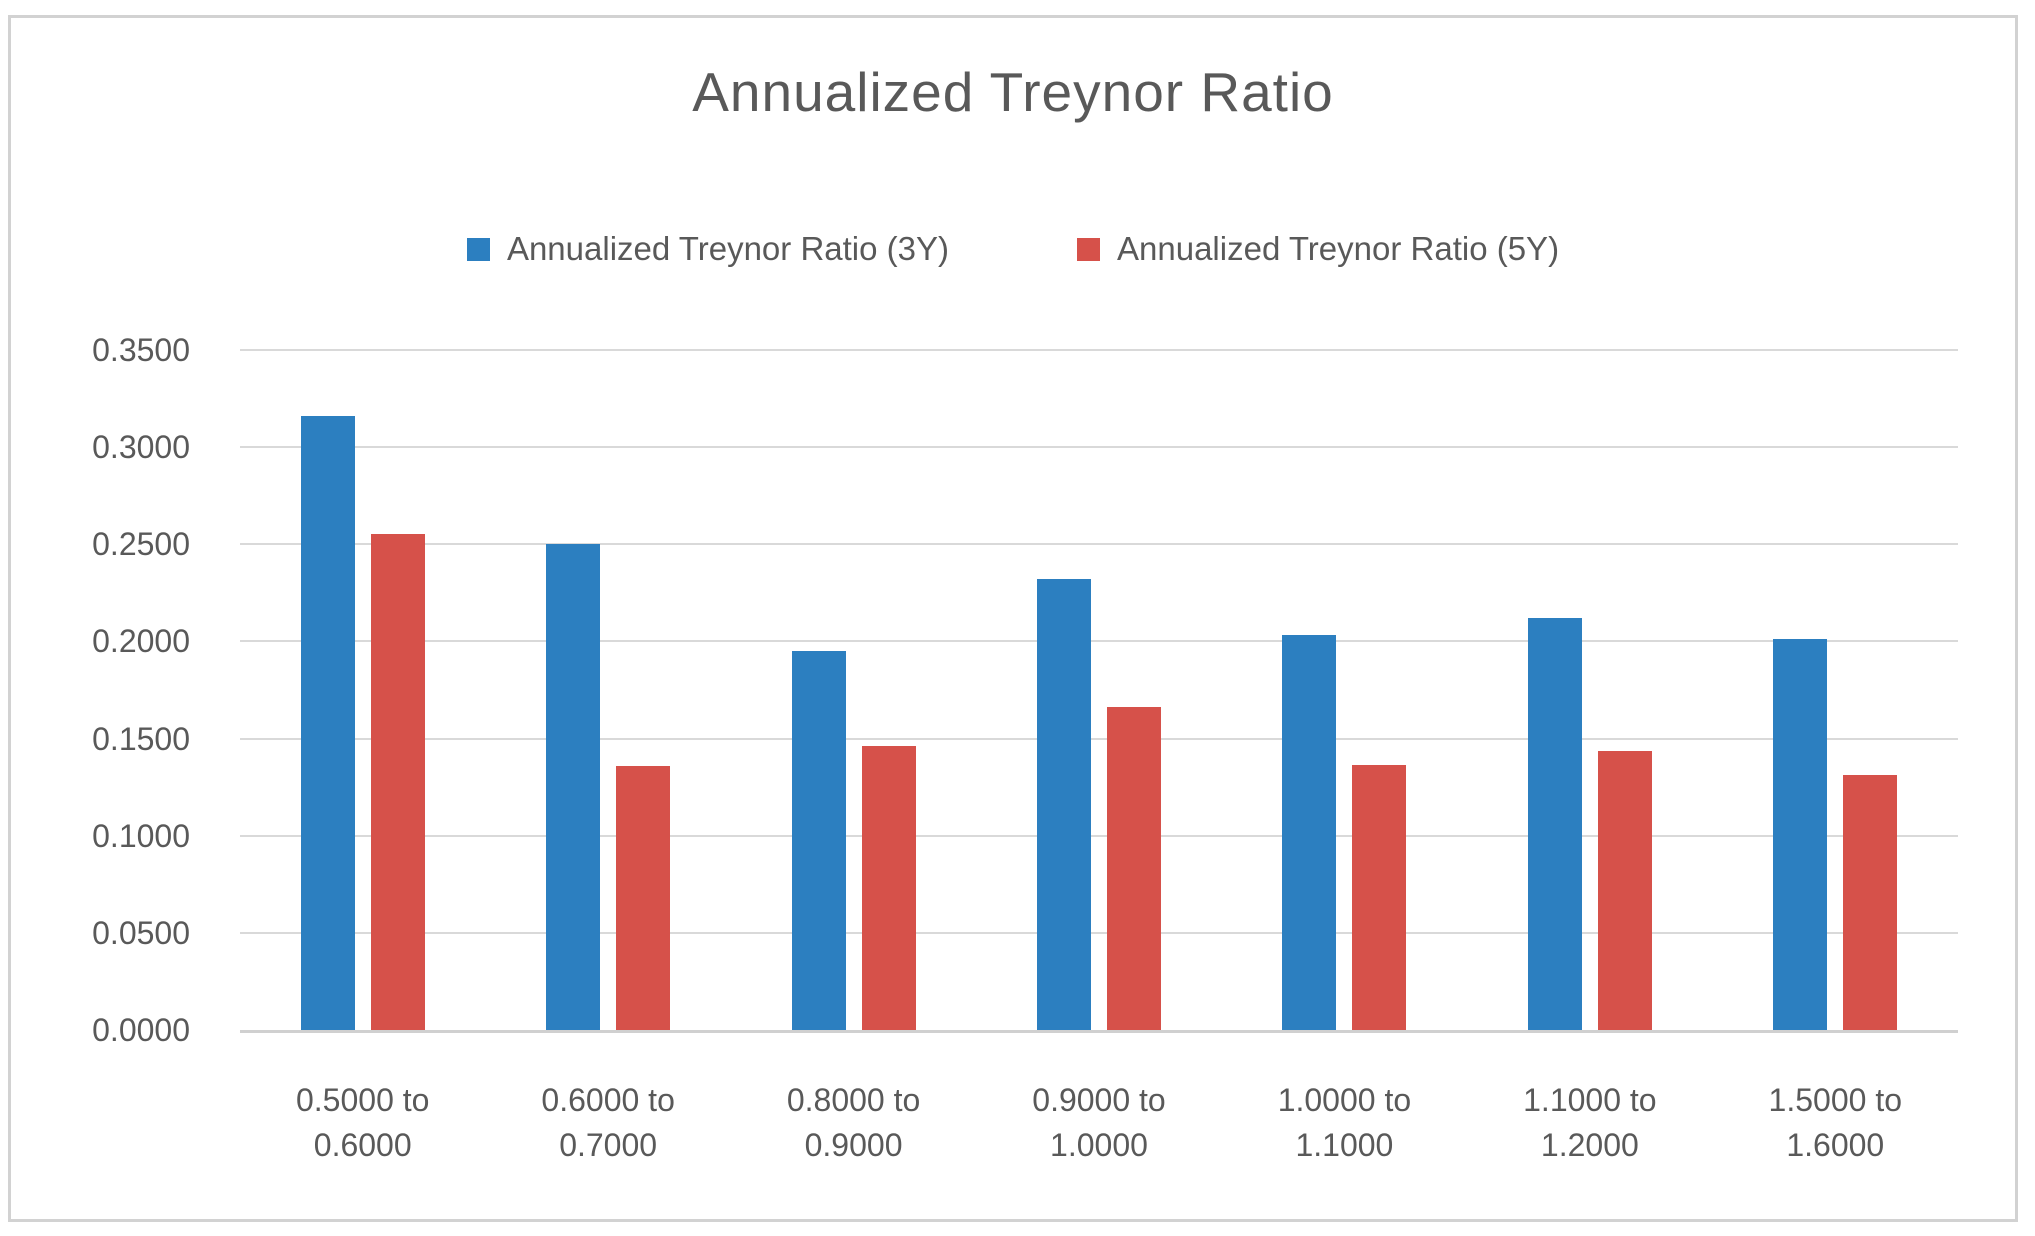  What do you see at coordinates (608, 1122) in the screenshot?
I see `x-axis-category-label: 0.6000 to 0.7000` at bounding box center [608, 1122].